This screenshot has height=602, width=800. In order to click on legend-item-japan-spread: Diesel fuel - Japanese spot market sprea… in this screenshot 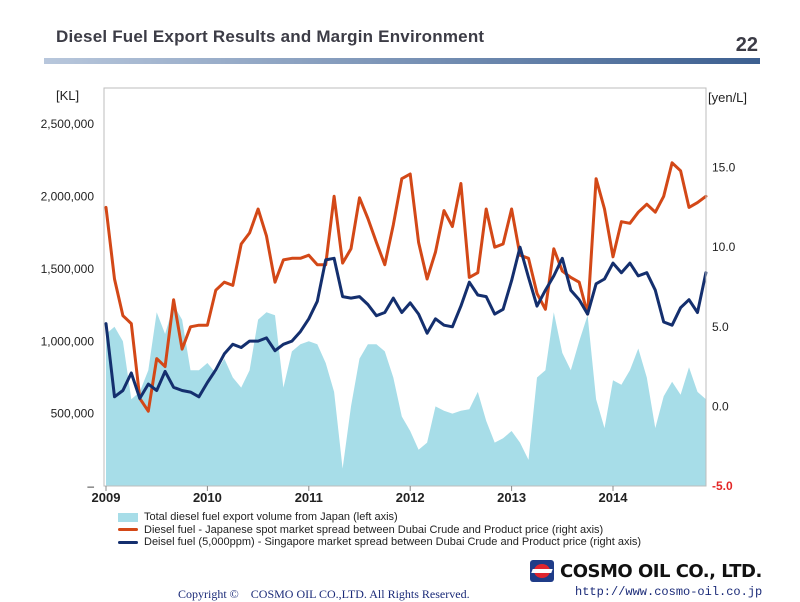, I will do `click(379, 530)`.